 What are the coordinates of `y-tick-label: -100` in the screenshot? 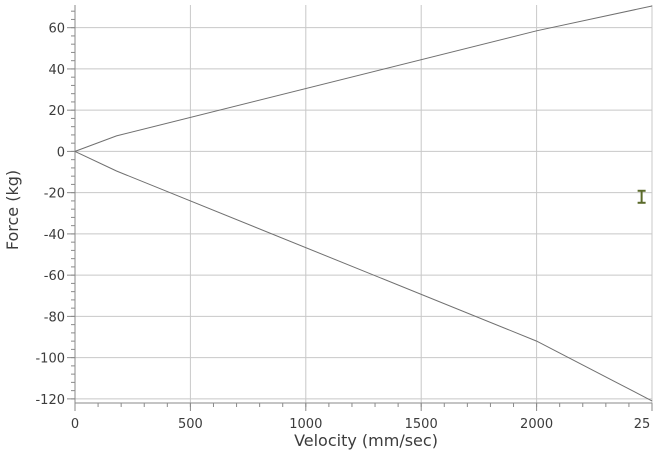 It's located at (50, 359).